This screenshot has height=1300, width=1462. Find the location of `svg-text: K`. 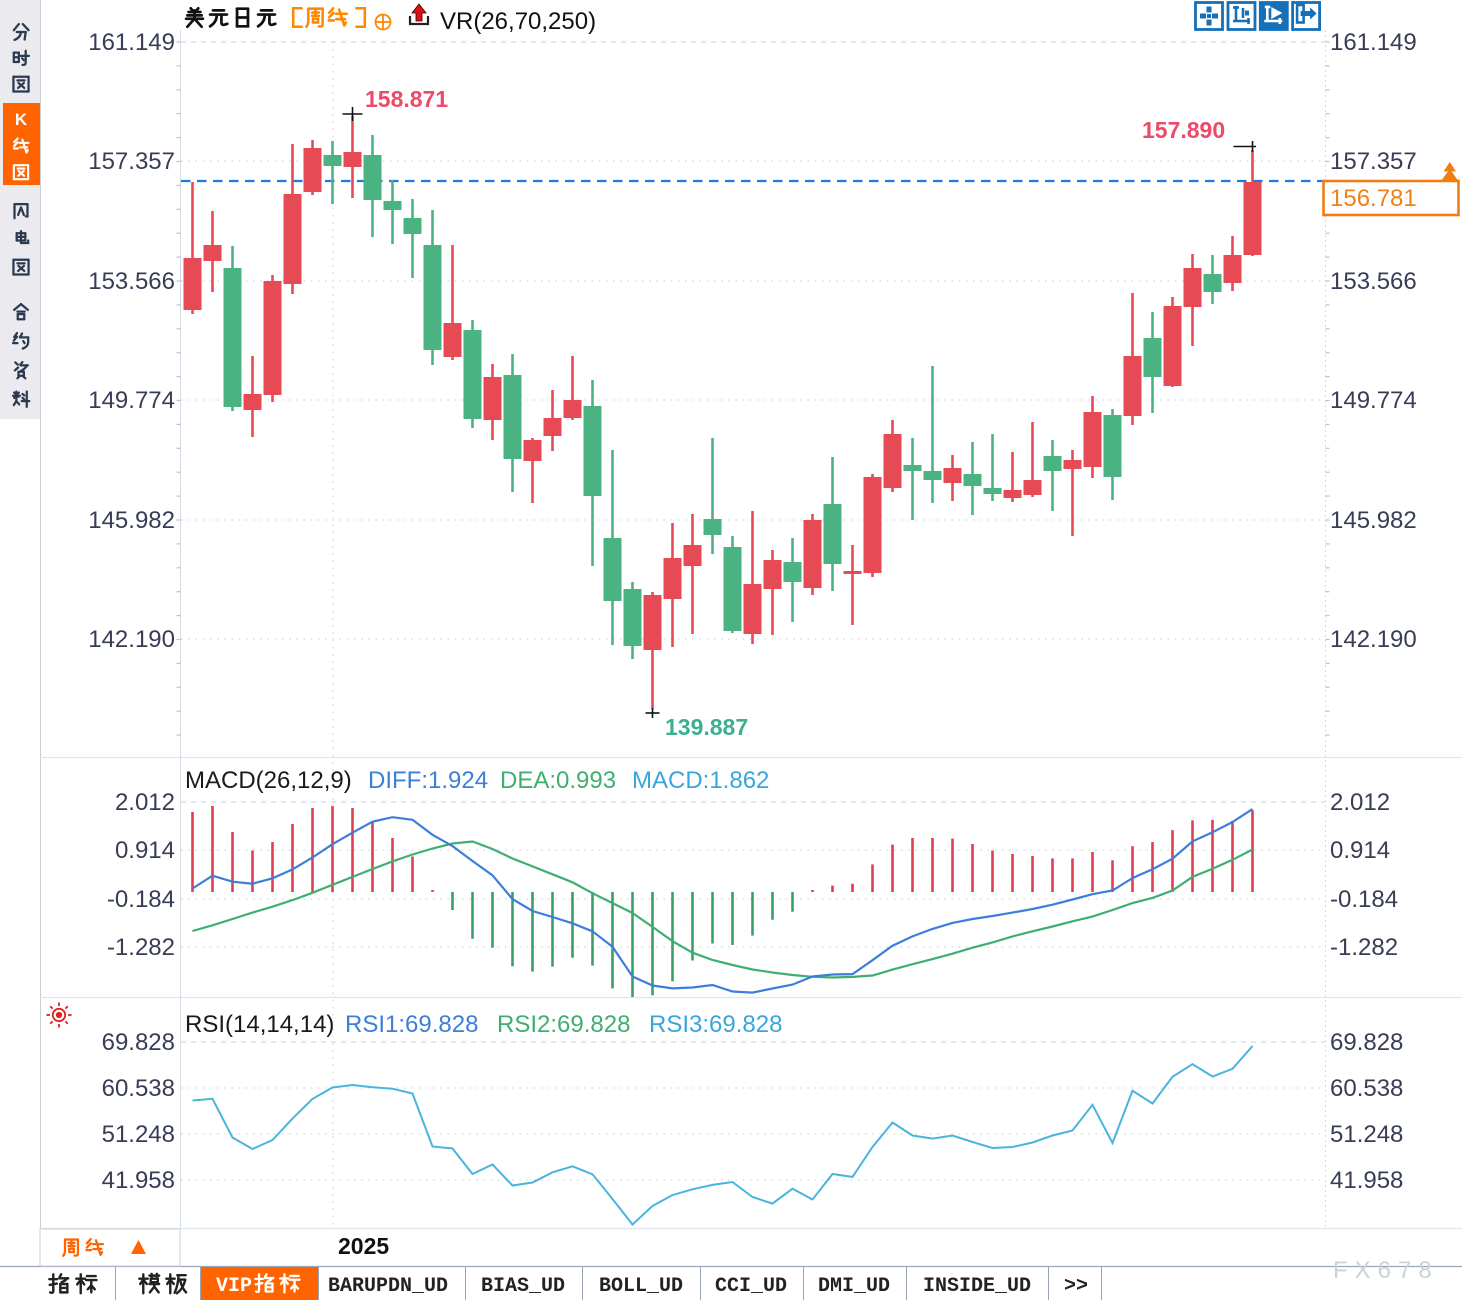

svg-text: K is located at coordinates (21, 119).